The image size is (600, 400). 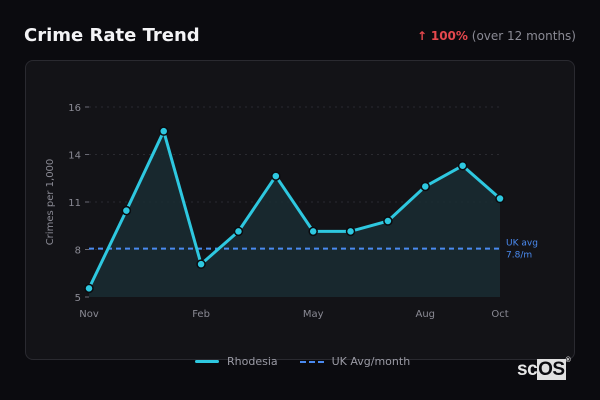 What do you see at coordinates (74, 203) in the screenshot?
I see `y-tick-label: 11` at bounding box center [74, 203].